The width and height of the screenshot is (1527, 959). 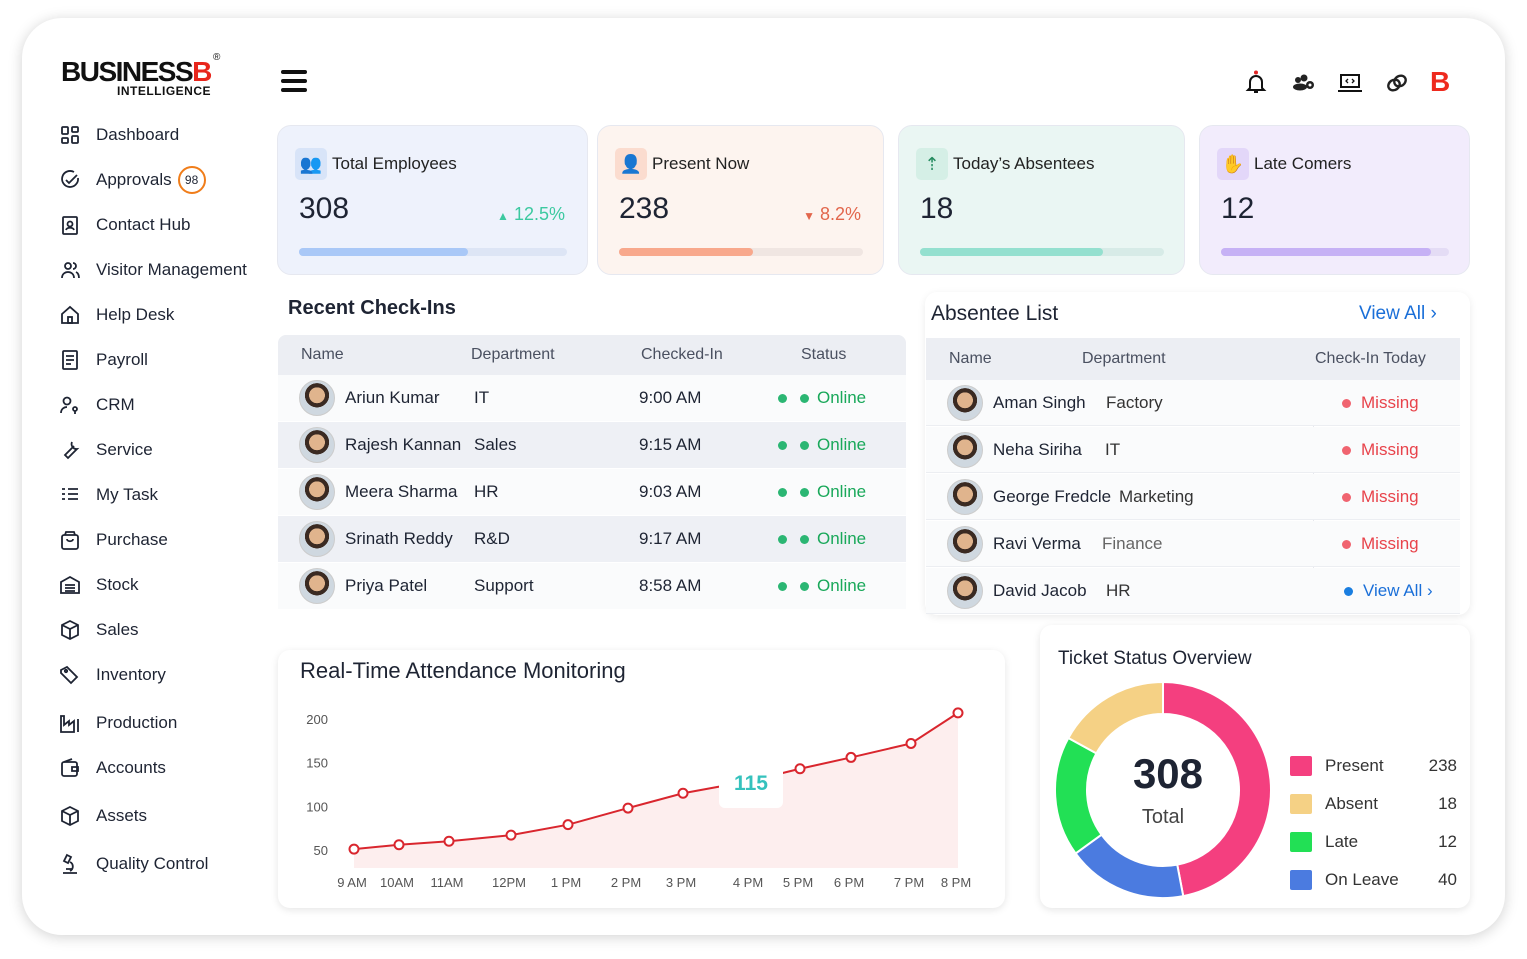 What do you see at coordinates (132, 180) in the screenshot?
I see `sidebar-item-approvals: Approvals 98` at bounding box center [132, 180].